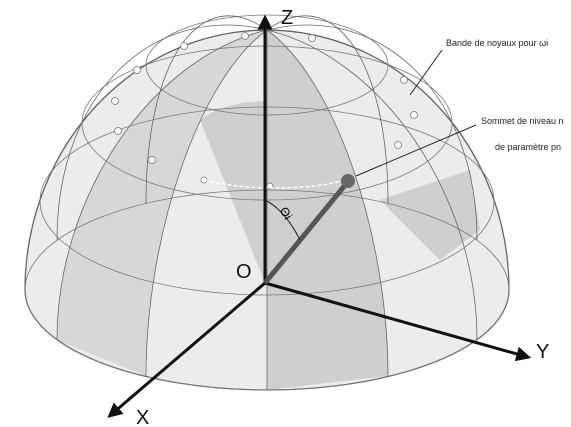 Image resolution: width=571 pixels, height=427 pixels. Describe the element at coordinates (186, 349) in the screenshot. I see `x-axis` at that location.